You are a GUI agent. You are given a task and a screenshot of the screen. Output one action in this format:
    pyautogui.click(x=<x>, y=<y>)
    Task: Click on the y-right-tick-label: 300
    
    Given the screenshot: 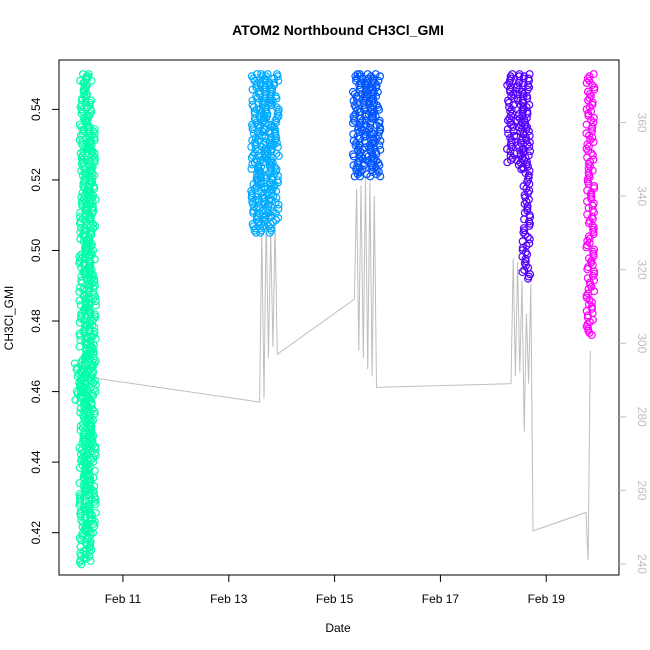 What is the action you would take?
    pyautogui.click(x=642, y=343)
    